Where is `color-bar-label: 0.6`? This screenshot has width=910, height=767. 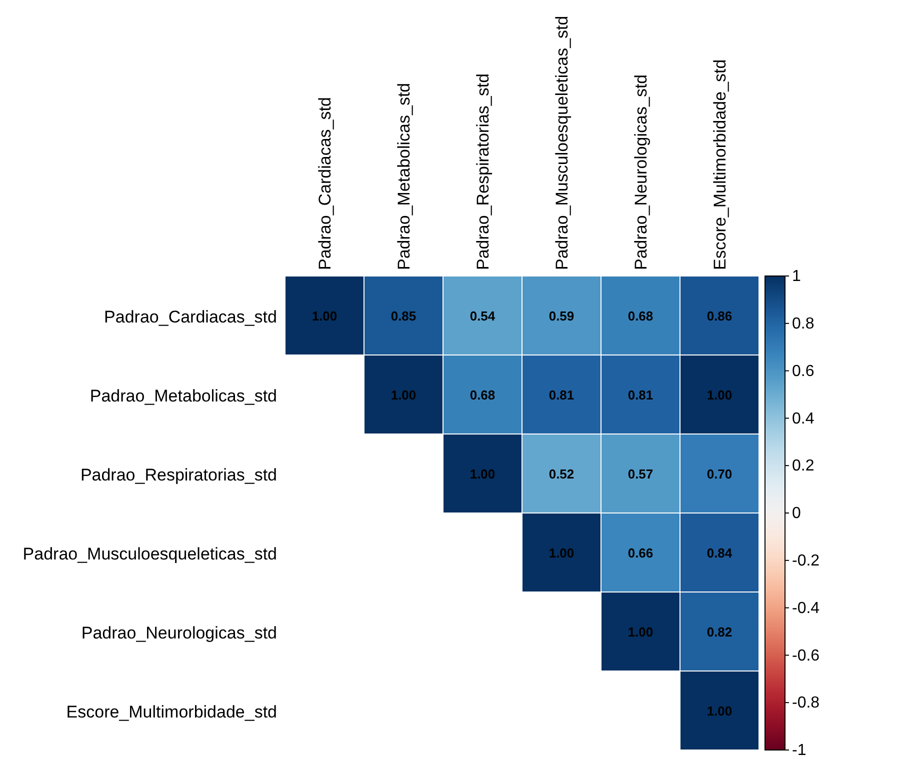
color-bar-label: 0.6 is located at coordinates (803, 371).